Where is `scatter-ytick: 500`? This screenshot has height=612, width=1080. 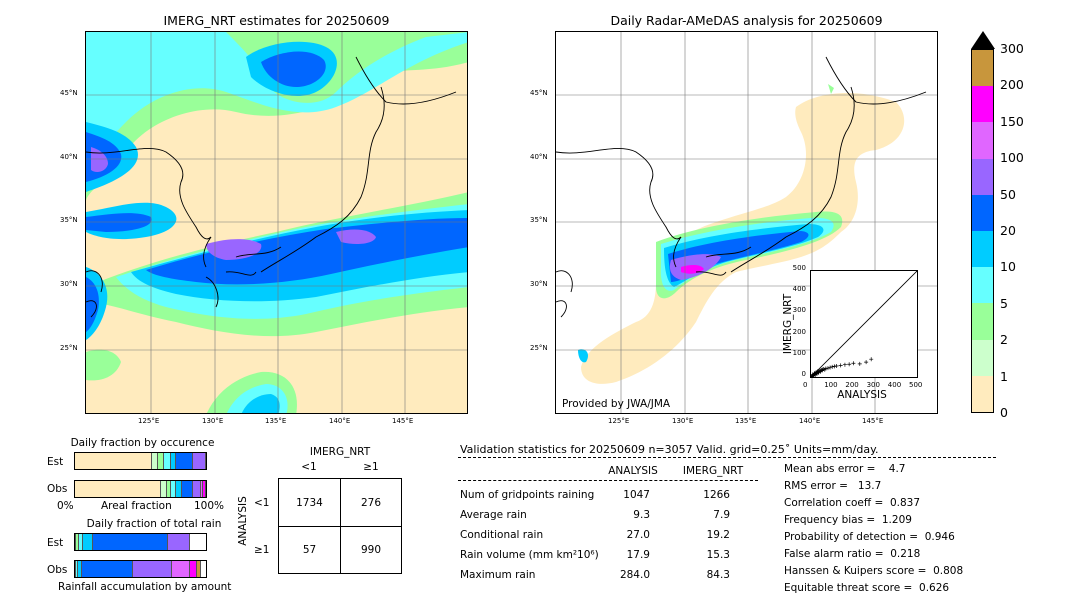 scatter-ytick: 500 is located at coordinates (799, 268).